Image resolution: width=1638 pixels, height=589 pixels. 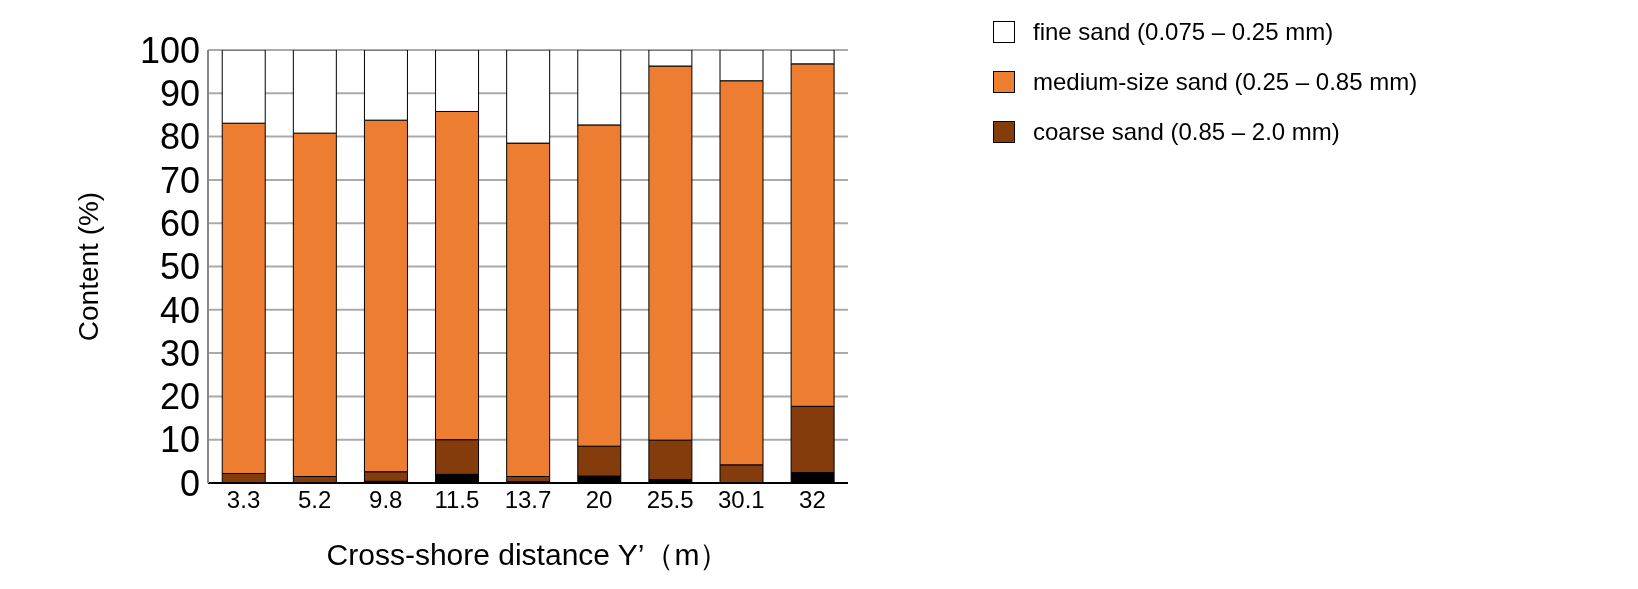 I want to click on x-tick-label: 30.1, so click(x=741, y=500).